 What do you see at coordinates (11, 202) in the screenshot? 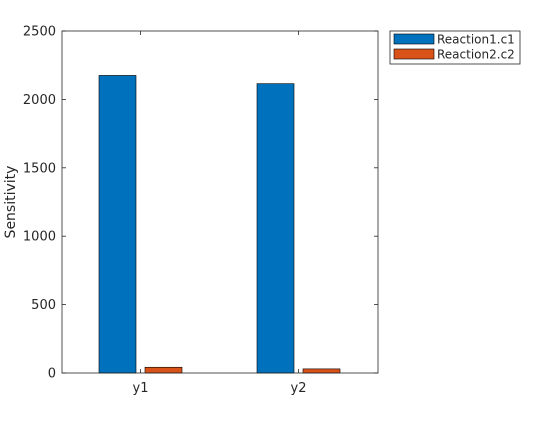
I see `y-axis-label: Sensitivity` at bounding box center [11, 202].